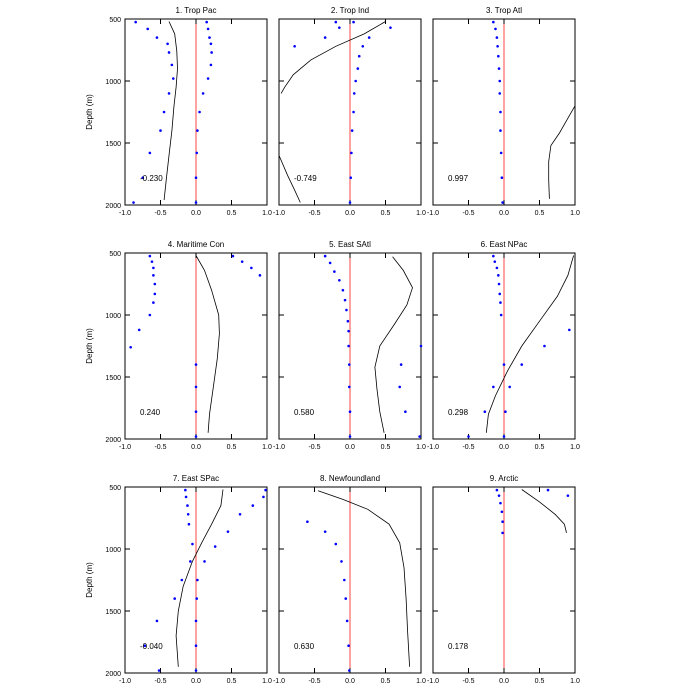  What do you see at coordinates (349, 345) in the screenshot?
I see `panel-5: 5. East SAtl -1.0 -0.5 0.0 0.5 1.0 0.580` at bounding box center [349, 345].